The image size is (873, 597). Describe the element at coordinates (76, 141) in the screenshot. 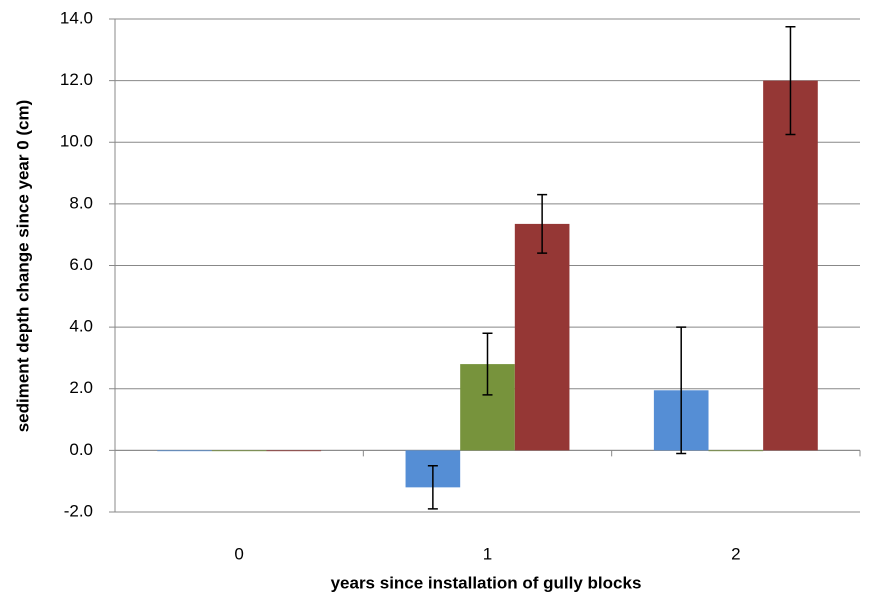

I see `y-tick-label: 10.0` at that location.